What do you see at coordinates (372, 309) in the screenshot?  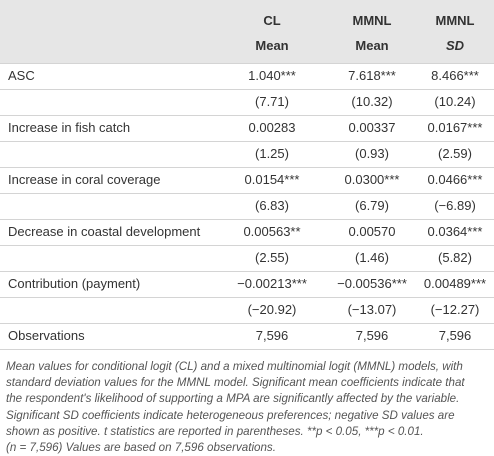 I see `cell: (−13.07)` at bounding box center [372, 309].